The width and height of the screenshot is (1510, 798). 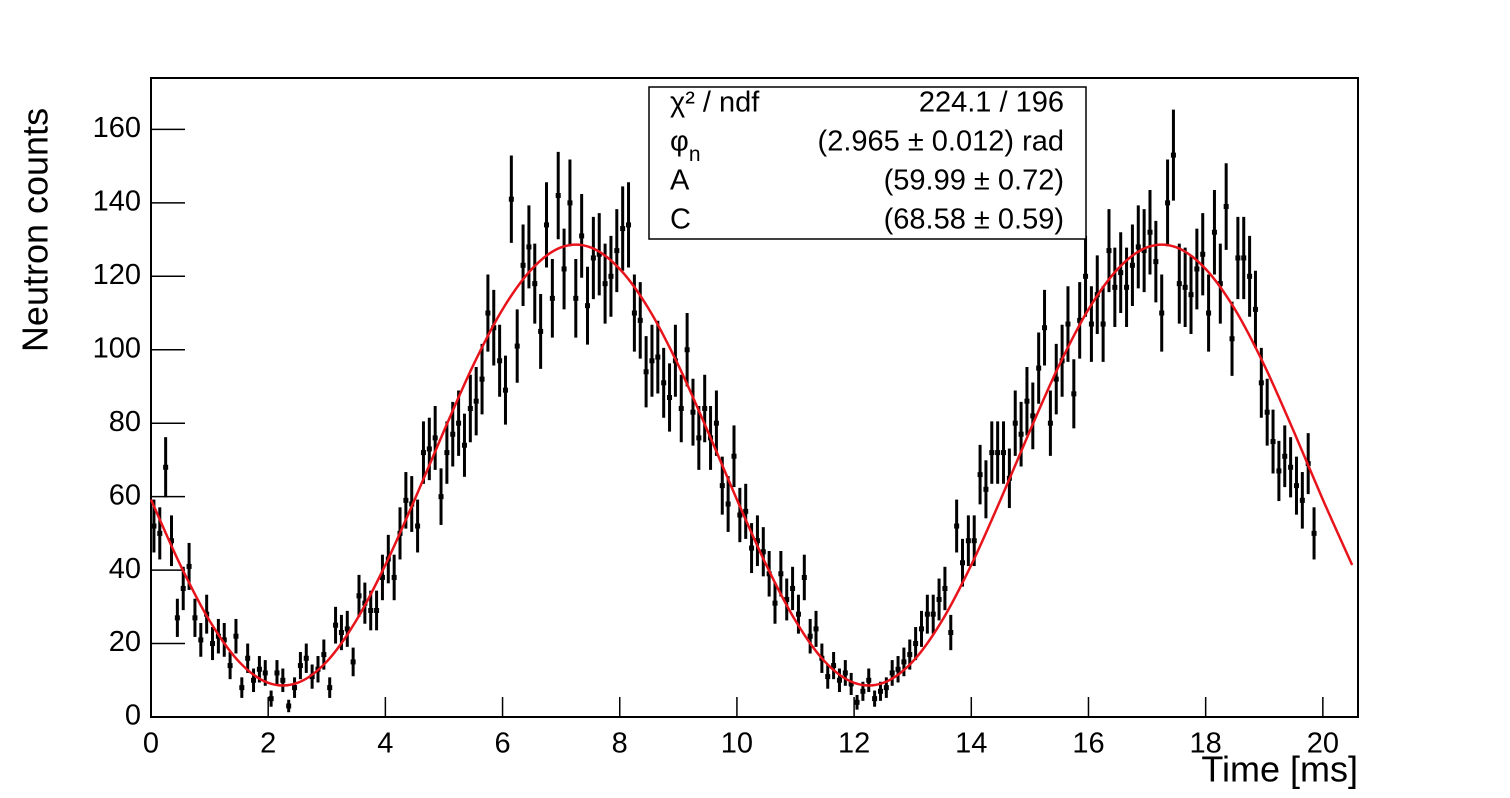 I want to click on stats-value: (68.58 ± 0.59), so click(x=974, y=220).